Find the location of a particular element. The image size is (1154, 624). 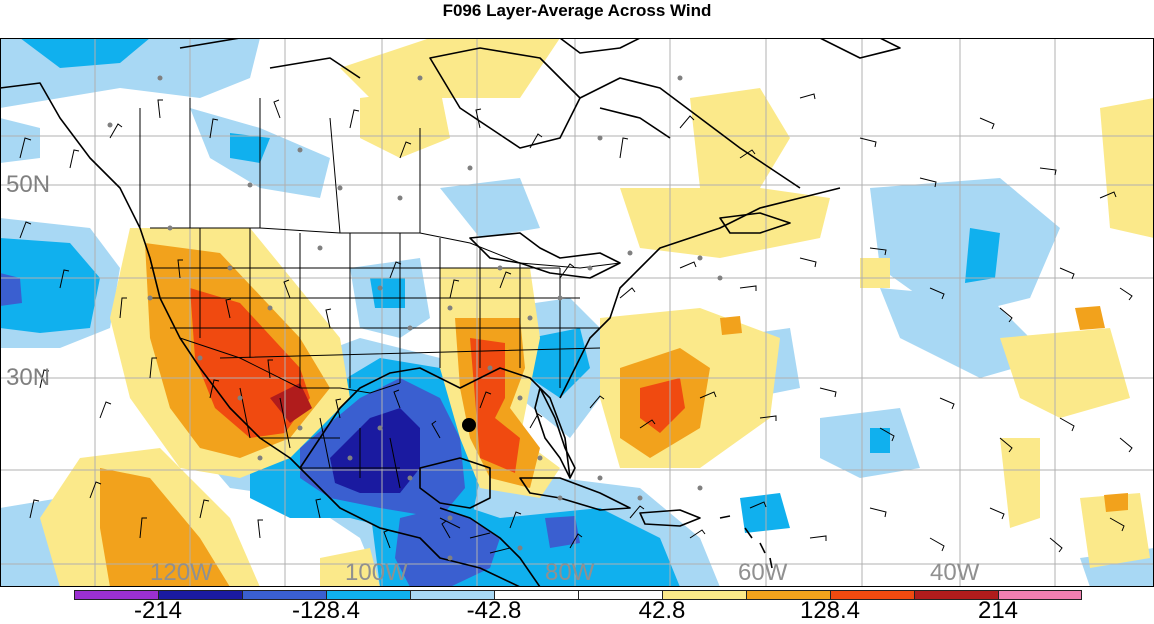

lon-label-120w: 120W is located at coordinates (181, 572).